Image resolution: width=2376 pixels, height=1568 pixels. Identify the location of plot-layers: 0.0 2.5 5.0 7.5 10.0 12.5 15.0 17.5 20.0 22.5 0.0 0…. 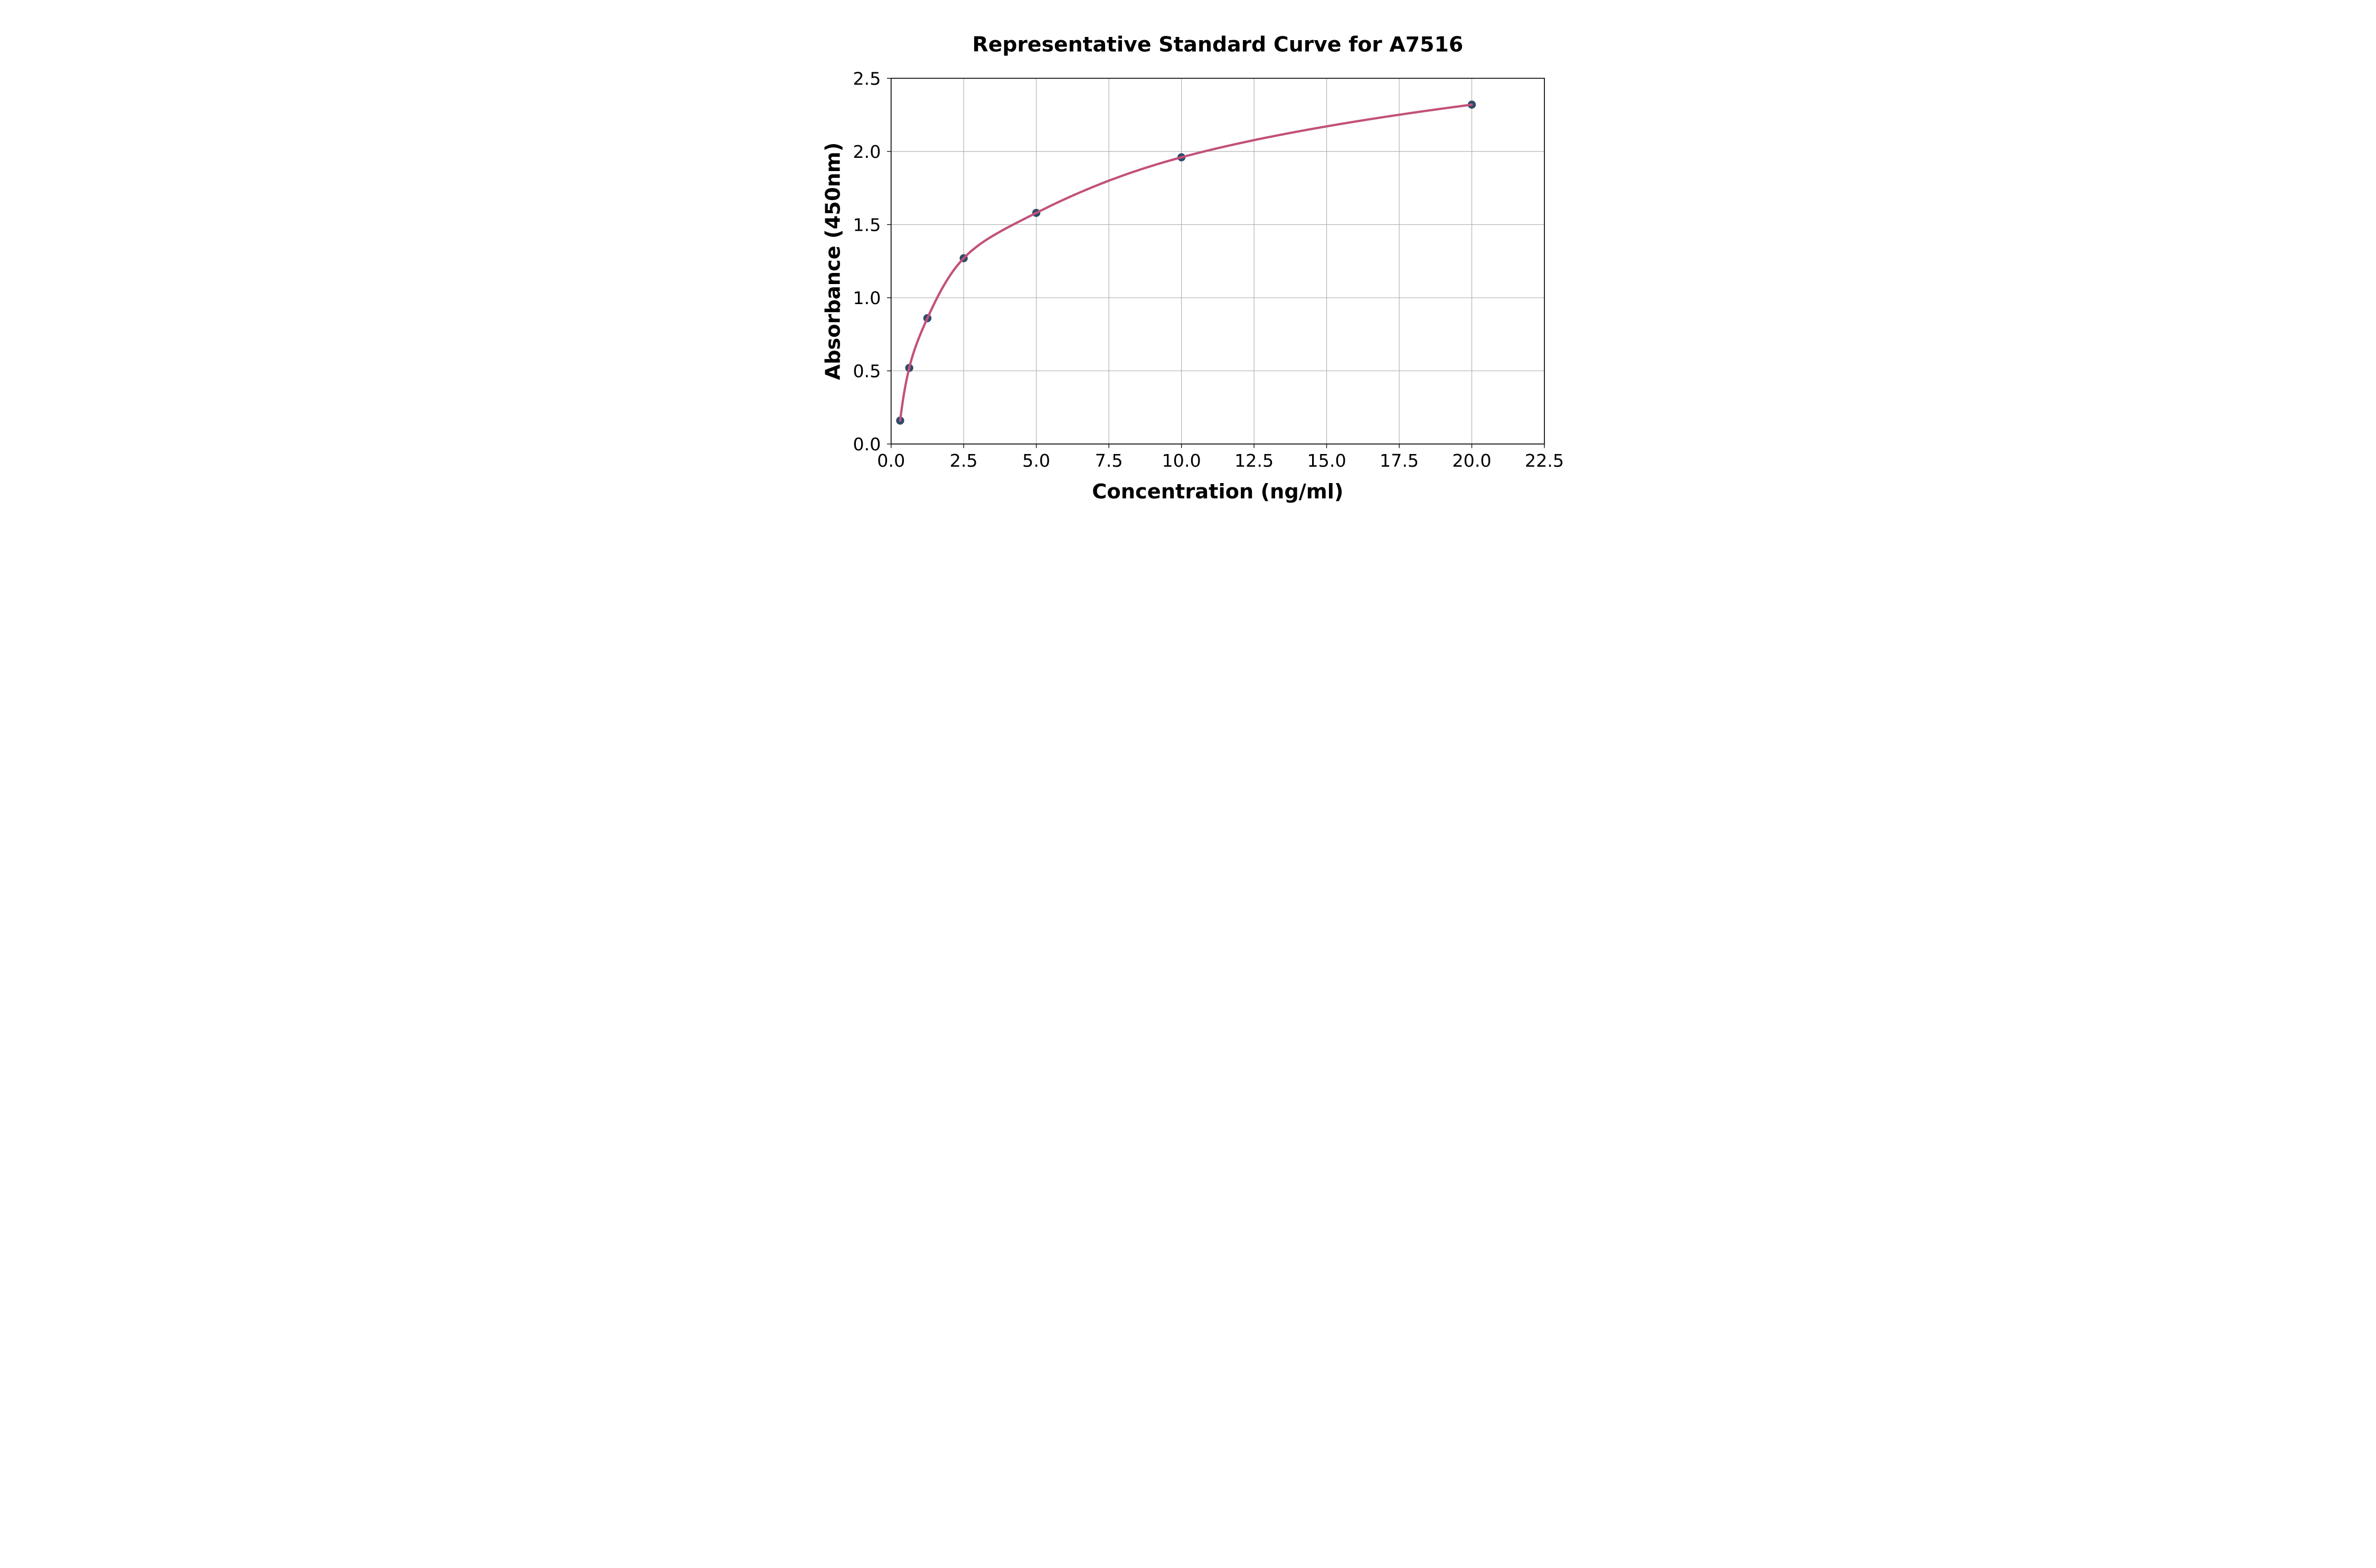
(1208, 269).